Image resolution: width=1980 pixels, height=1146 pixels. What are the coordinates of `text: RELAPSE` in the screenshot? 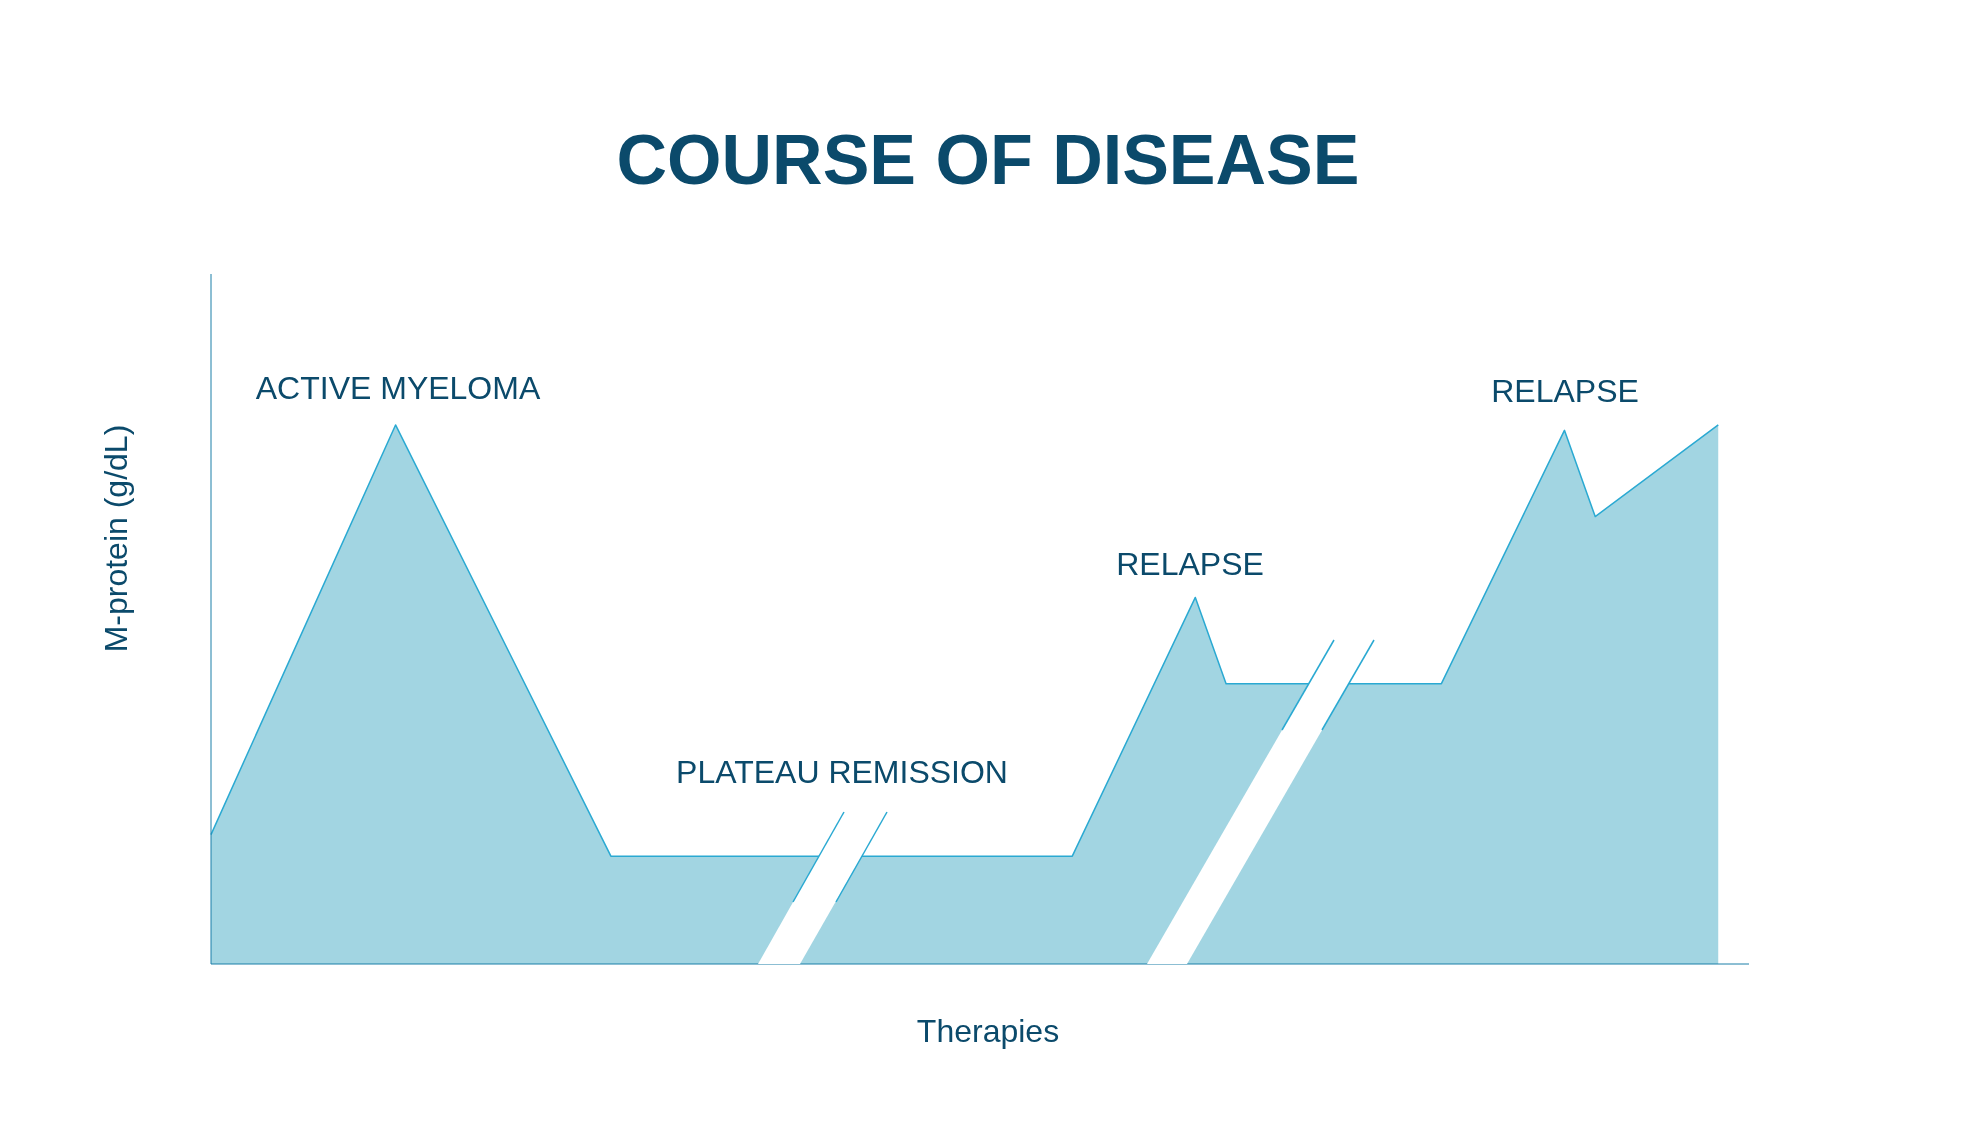 It's located at (1565, 391).